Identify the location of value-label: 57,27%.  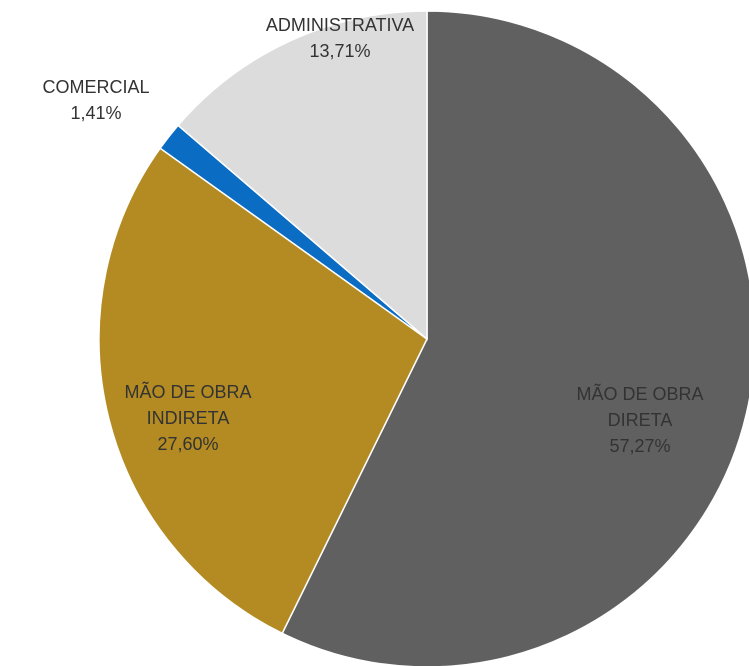
(640, 446).